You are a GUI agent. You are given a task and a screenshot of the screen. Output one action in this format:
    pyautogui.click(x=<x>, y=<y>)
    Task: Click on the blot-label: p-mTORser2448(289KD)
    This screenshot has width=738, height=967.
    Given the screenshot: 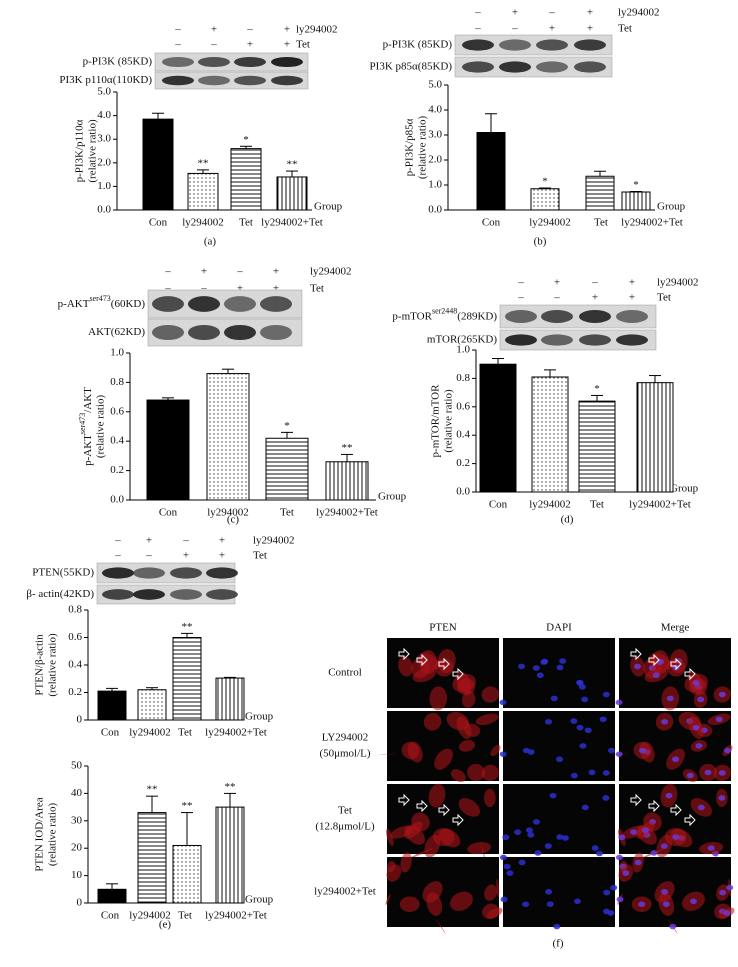 What is the action you would take?
    pyautogui.click(x=444, y=314)
    